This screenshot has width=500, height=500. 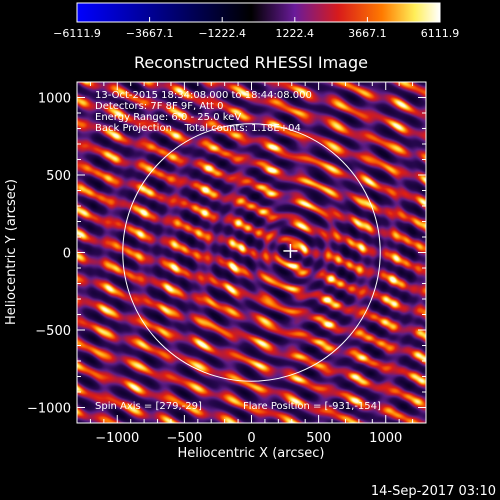 I want to click on y-tick-label: −500, so click(x=53, y=331).